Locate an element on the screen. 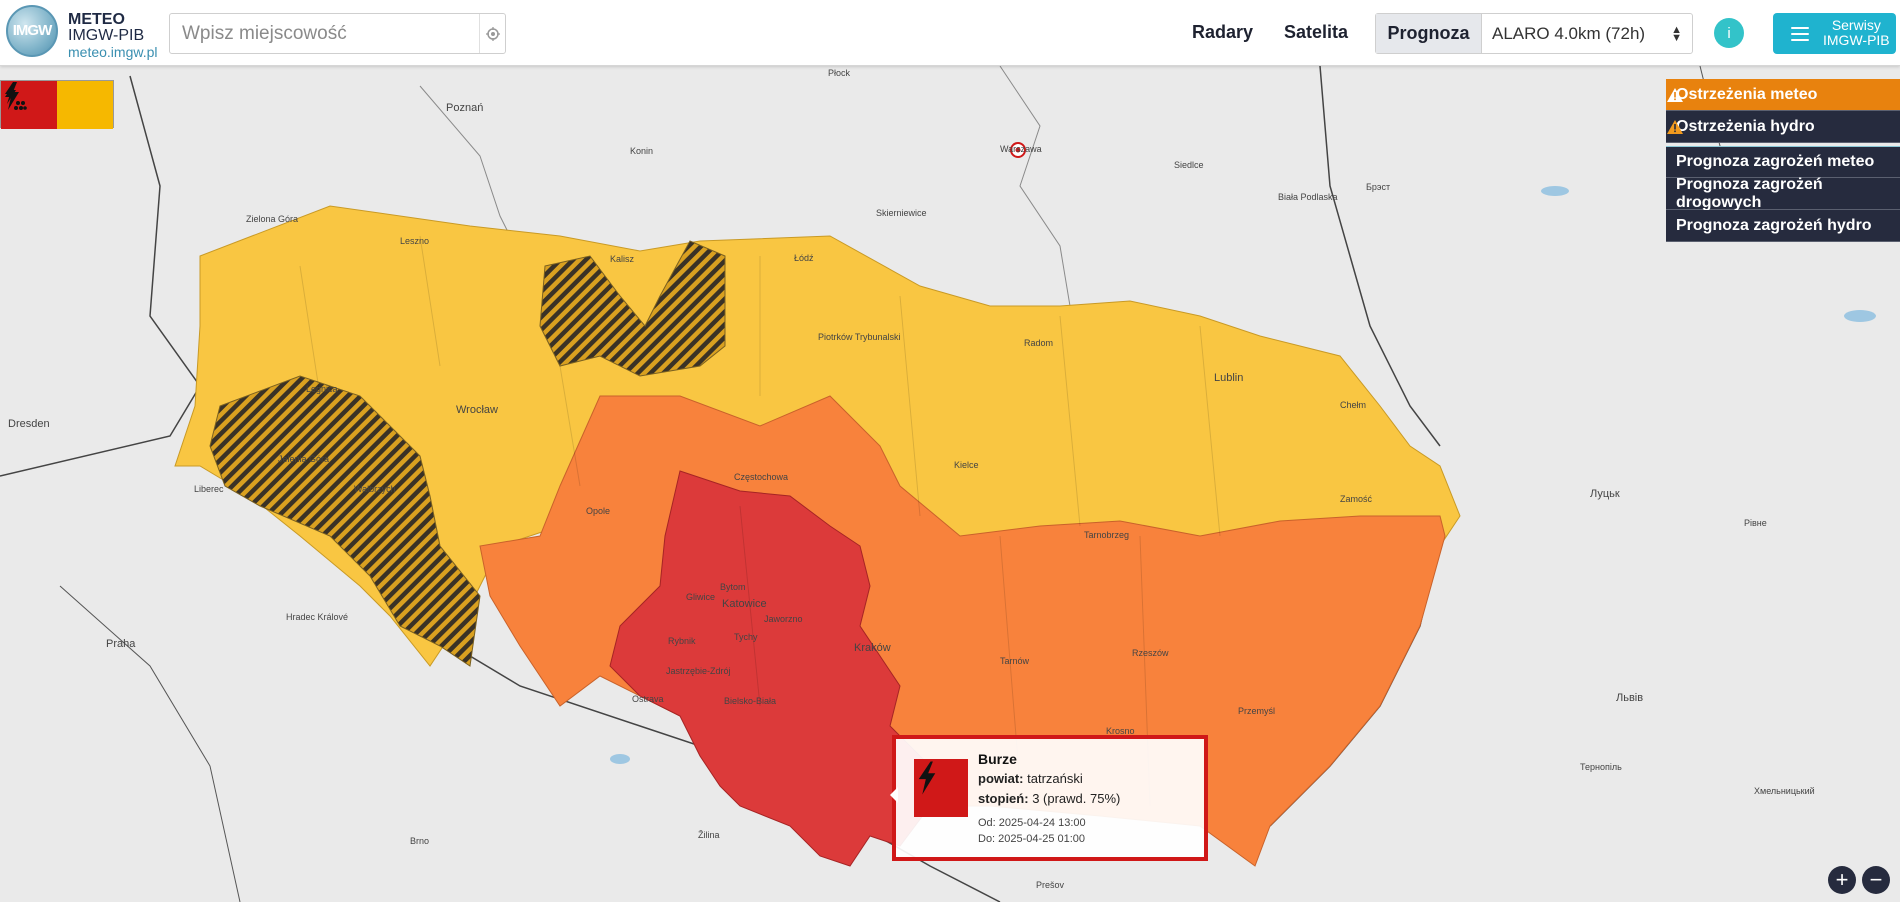 This screenshot has height=902, width=1900. map-label: Луцьк is located at coordinates (1605, 494).